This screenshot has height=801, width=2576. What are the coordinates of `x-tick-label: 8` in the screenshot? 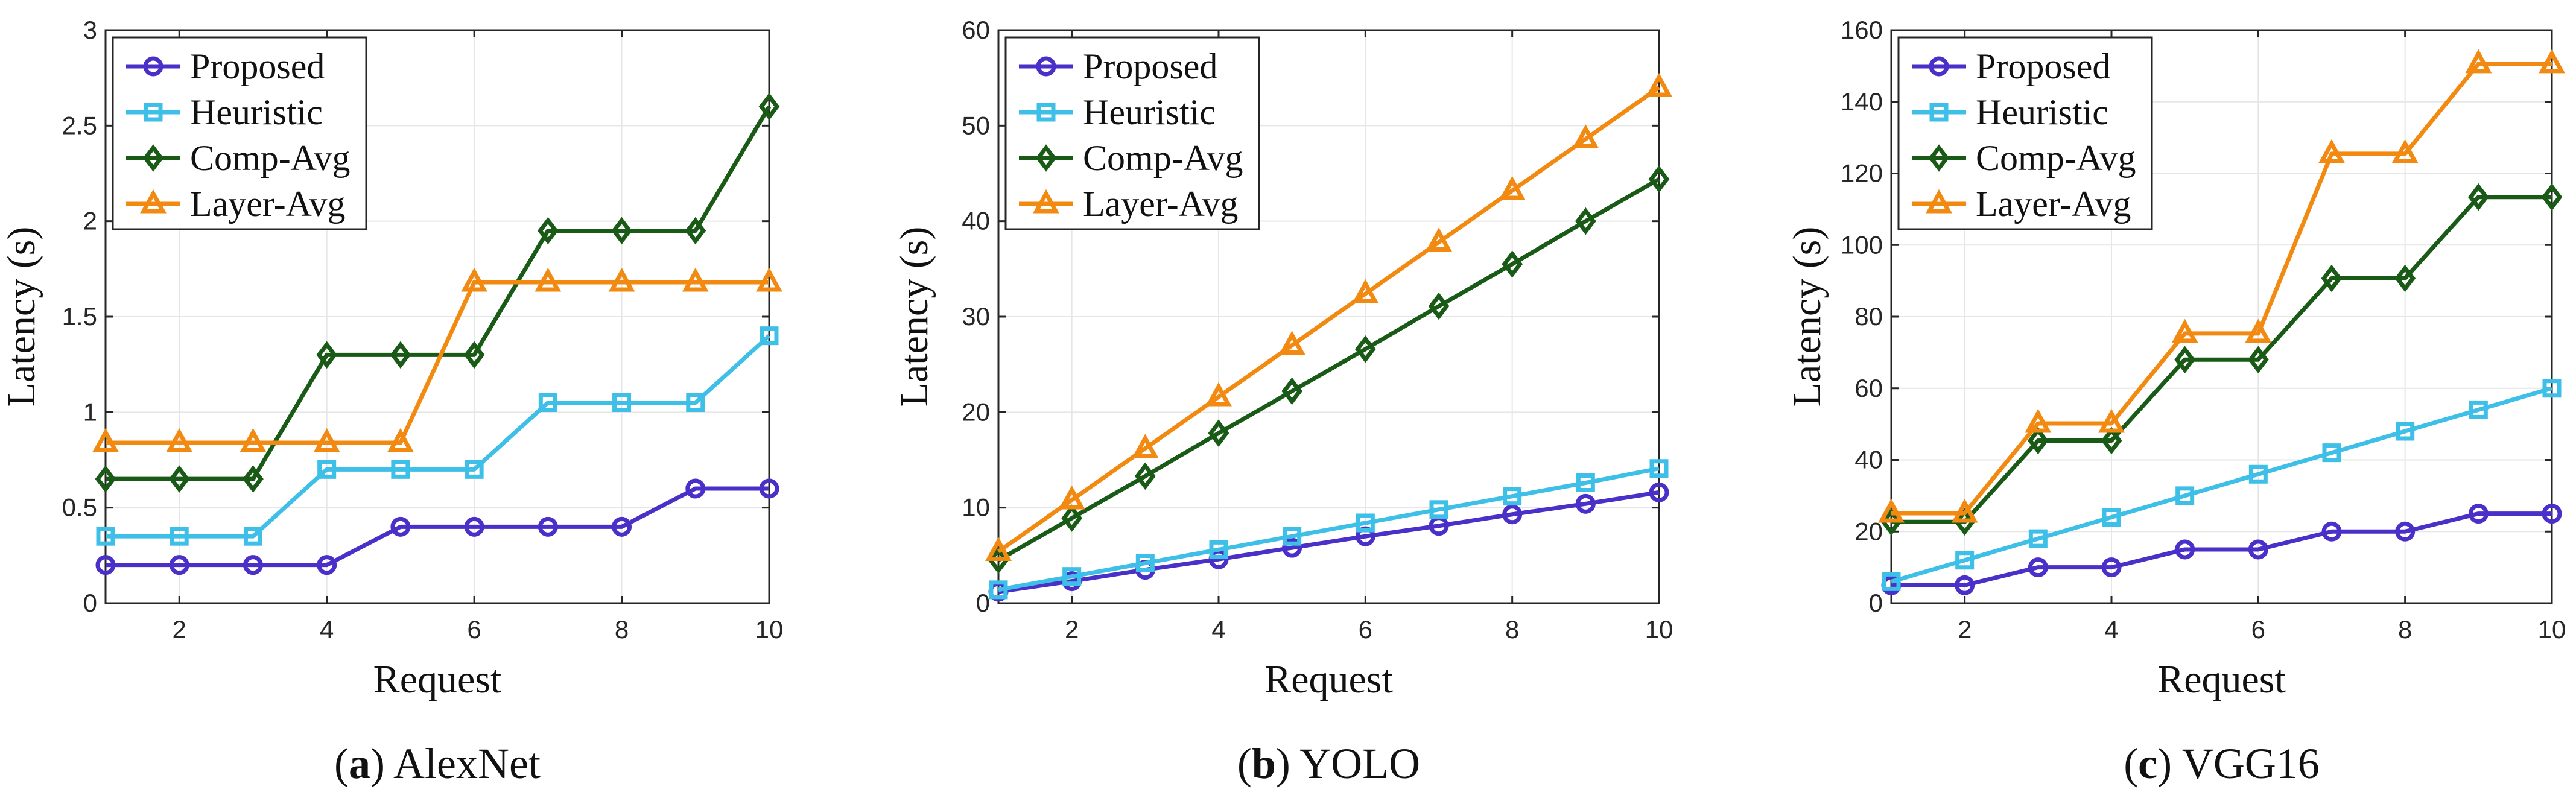 It's located at (1512, 629).